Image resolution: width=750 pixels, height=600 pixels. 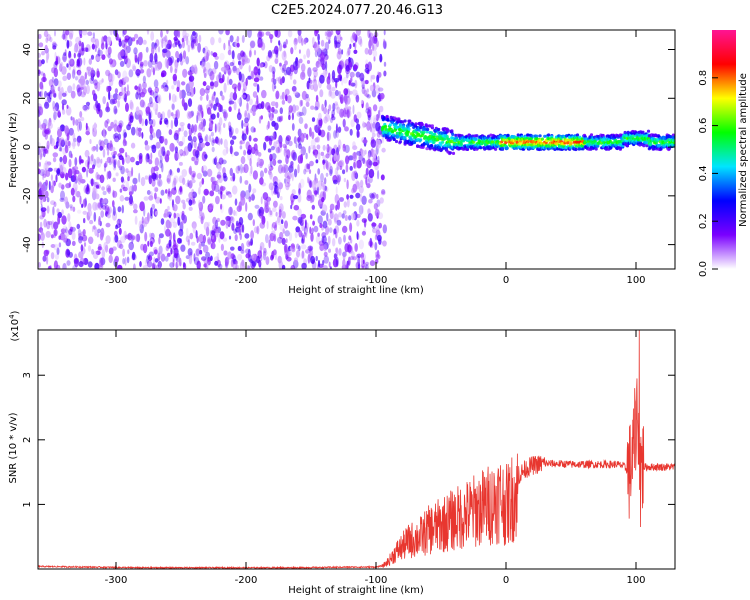 I want to click on x-tick-label: 100, so click(x=635, y=280).